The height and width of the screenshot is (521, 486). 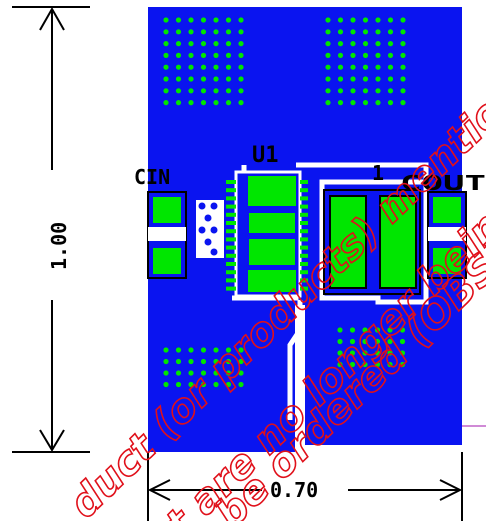 I want to click on cout-label: COUT, so click(x=443, y=183).